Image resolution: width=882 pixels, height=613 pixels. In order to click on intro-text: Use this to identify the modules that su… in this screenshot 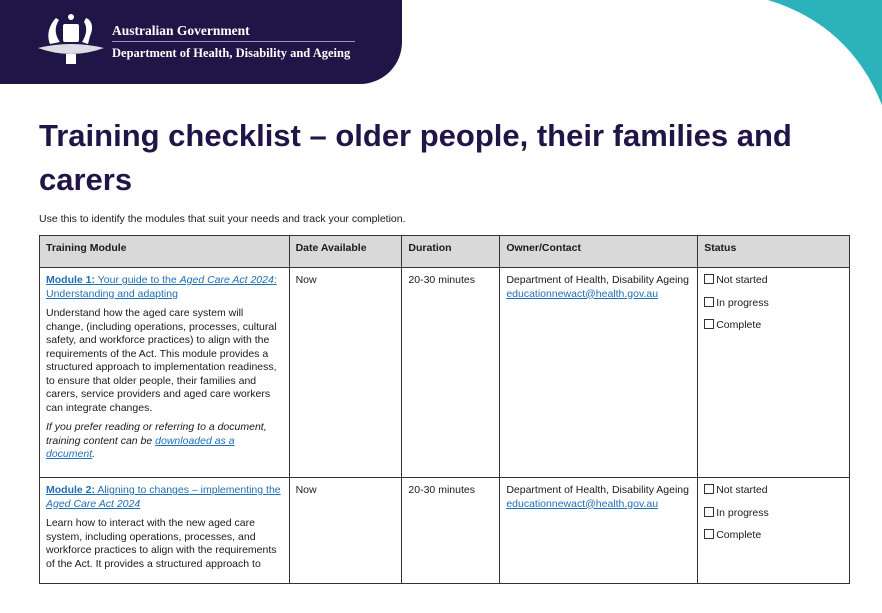, I will do `click(222, 219)`.